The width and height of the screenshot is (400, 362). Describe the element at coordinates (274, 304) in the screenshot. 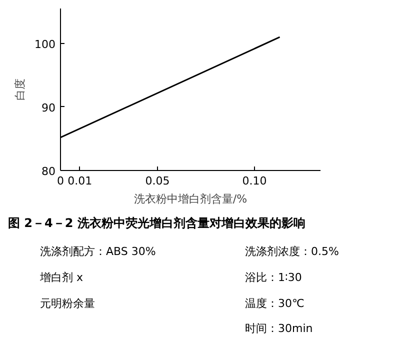

I see `text: 温度：30℃` at that location.